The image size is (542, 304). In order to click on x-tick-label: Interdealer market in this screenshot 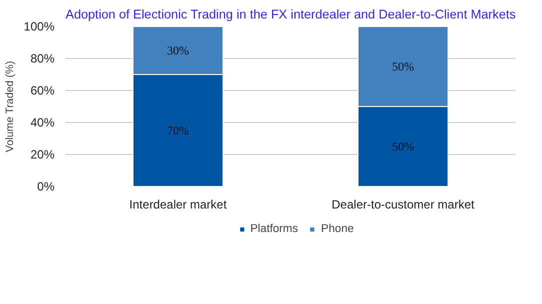, I will do `click(178, 205)`.